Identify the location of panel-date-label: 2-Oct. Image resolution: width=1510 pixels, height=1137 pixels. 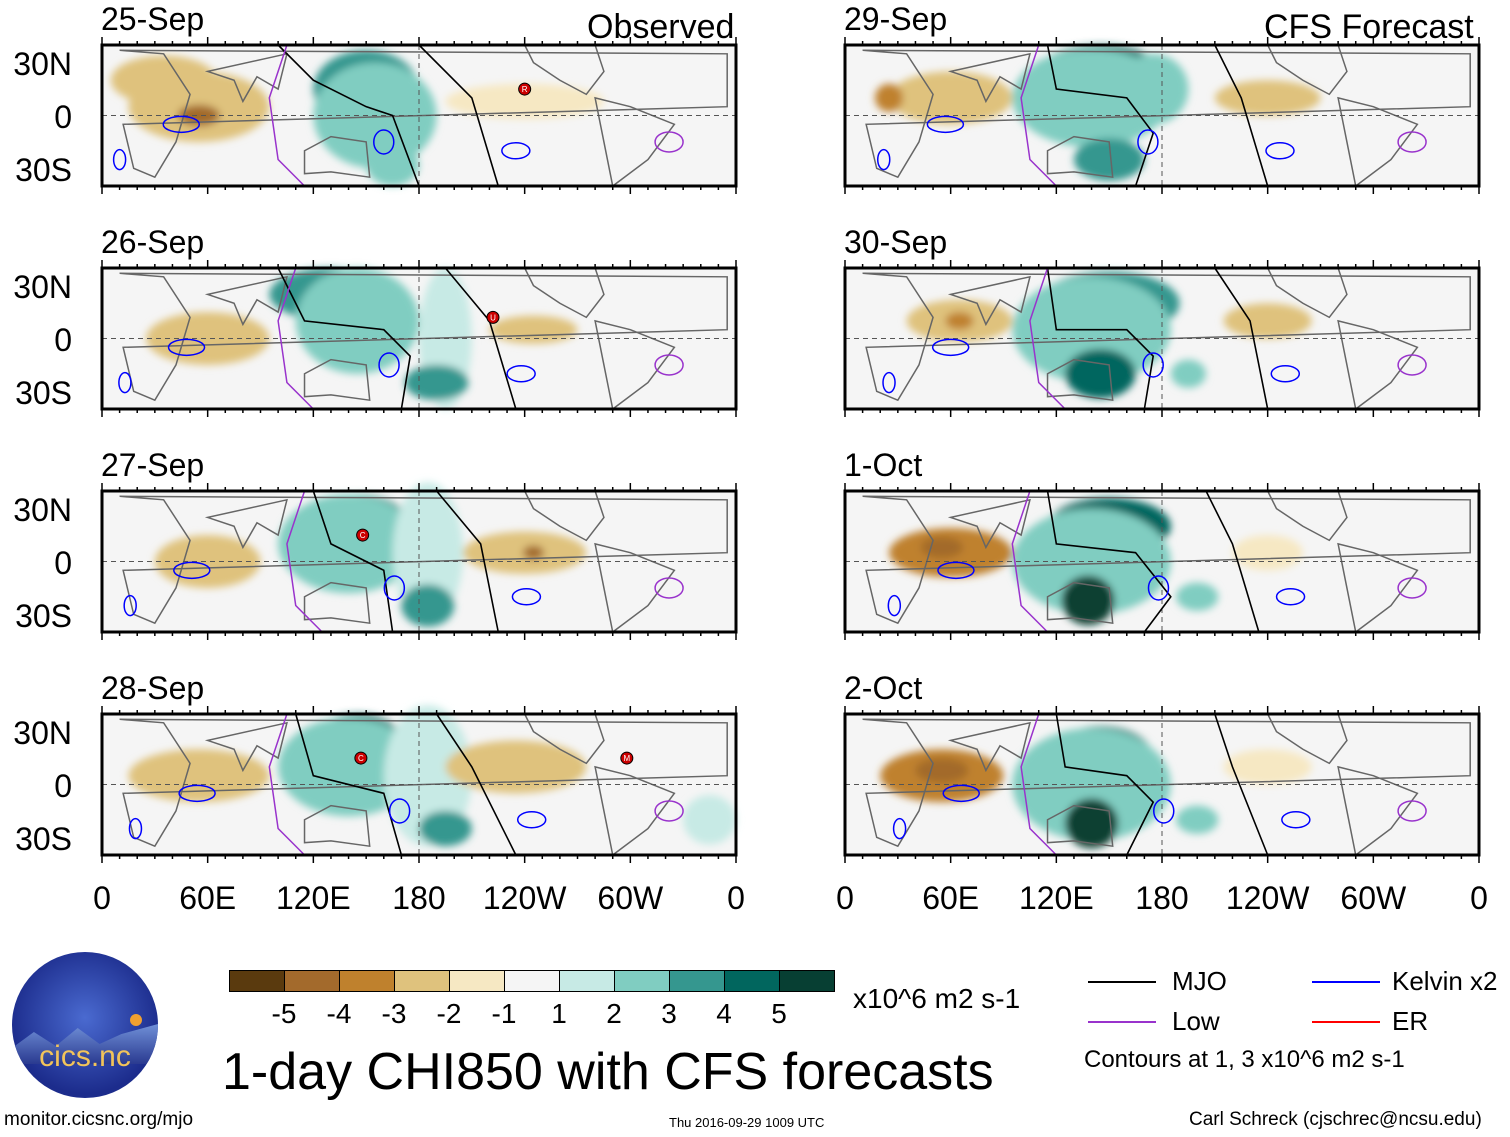
(883, 688).